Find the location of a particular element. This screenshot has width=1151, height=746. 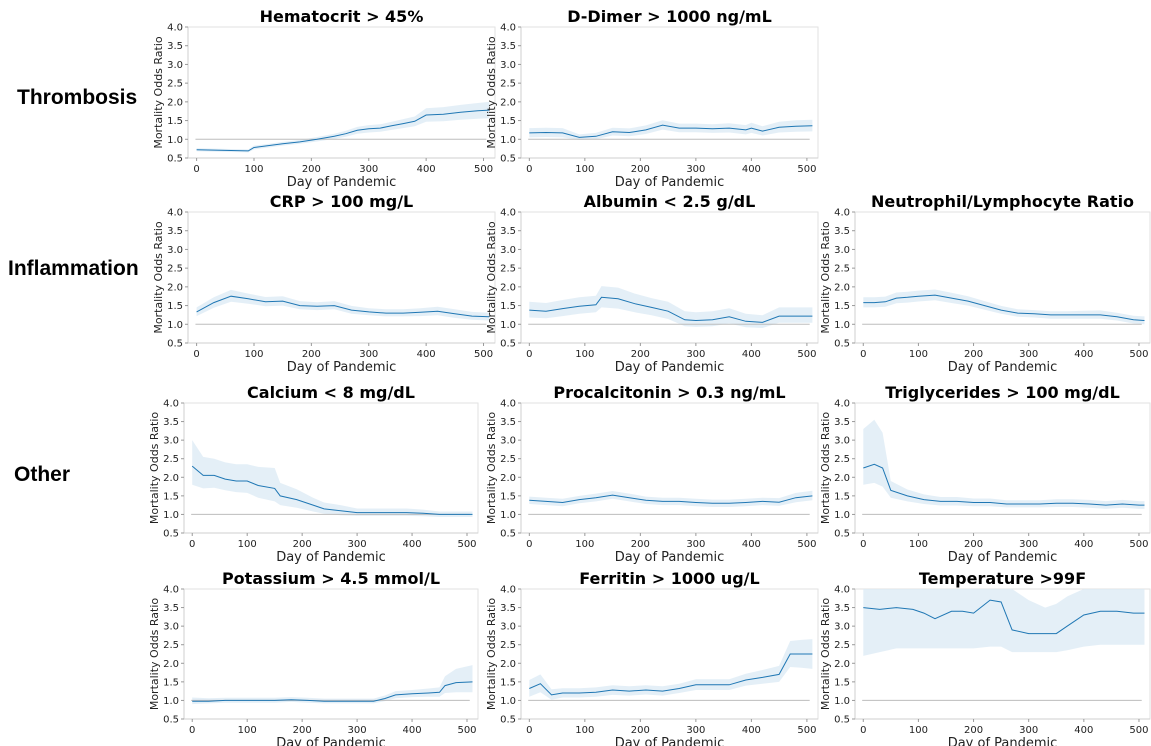

x-tick-label: 0 is located at coordinates (192, 544).